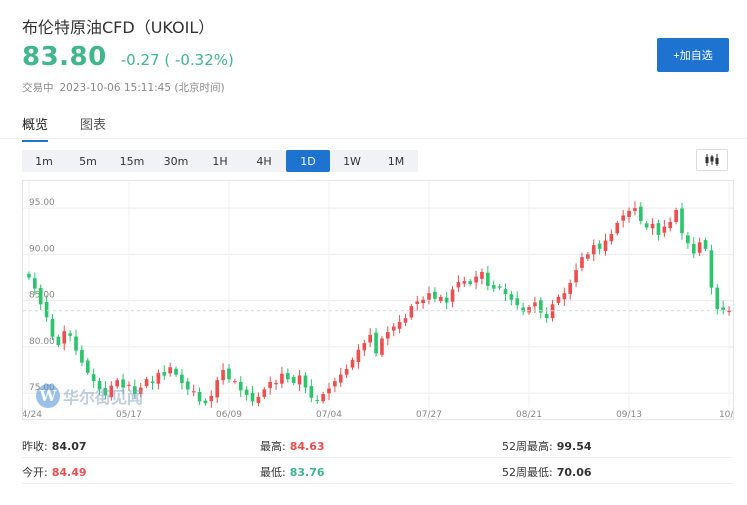 The image size is (747, 505). I want to click on trading-status: 交易中 2023-10-06 15:11:45 (北京时间), so click(123, 87).